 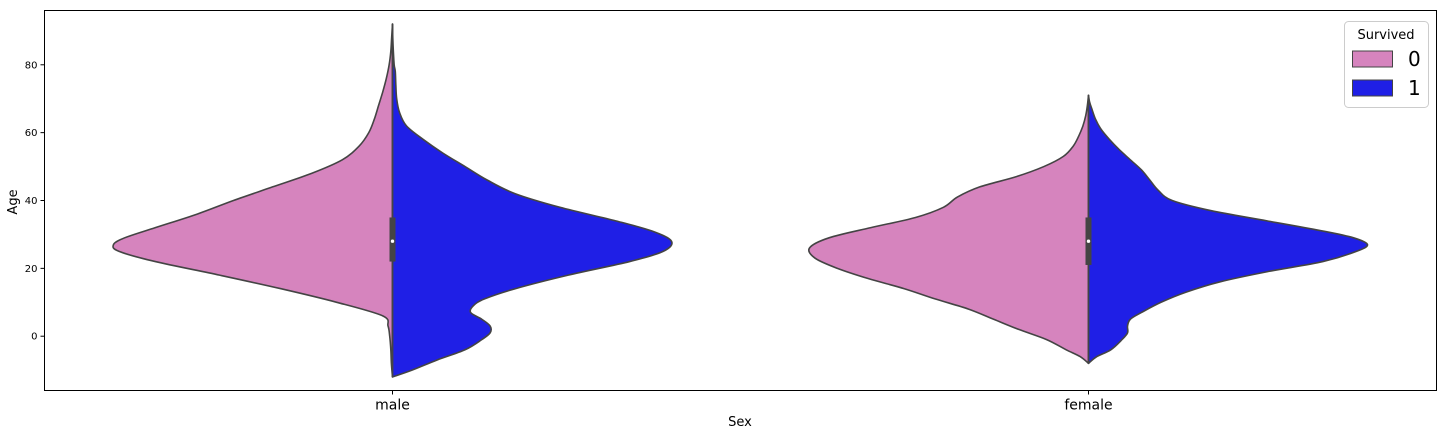 I want to click on x-axis-title: Sex, so click(x=740, y=422).